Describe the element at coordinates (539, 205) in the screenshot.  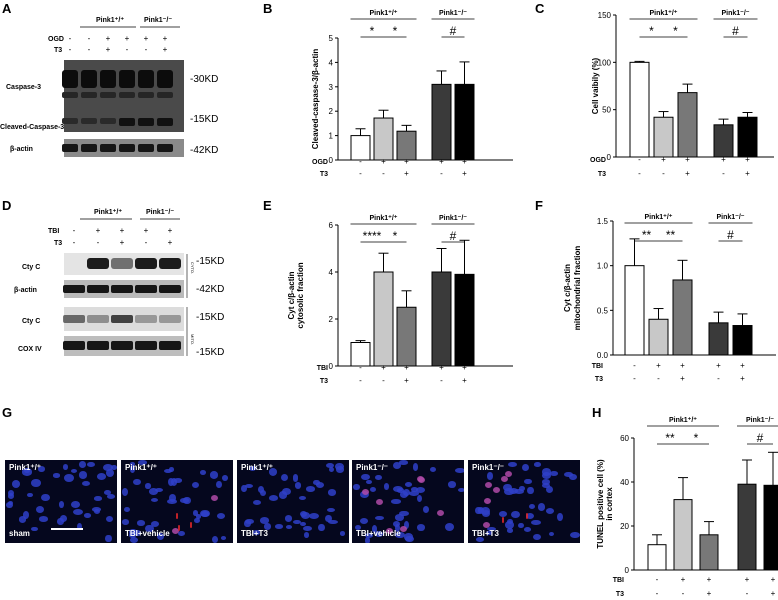
I see `panel-letter-f: F` at that location.